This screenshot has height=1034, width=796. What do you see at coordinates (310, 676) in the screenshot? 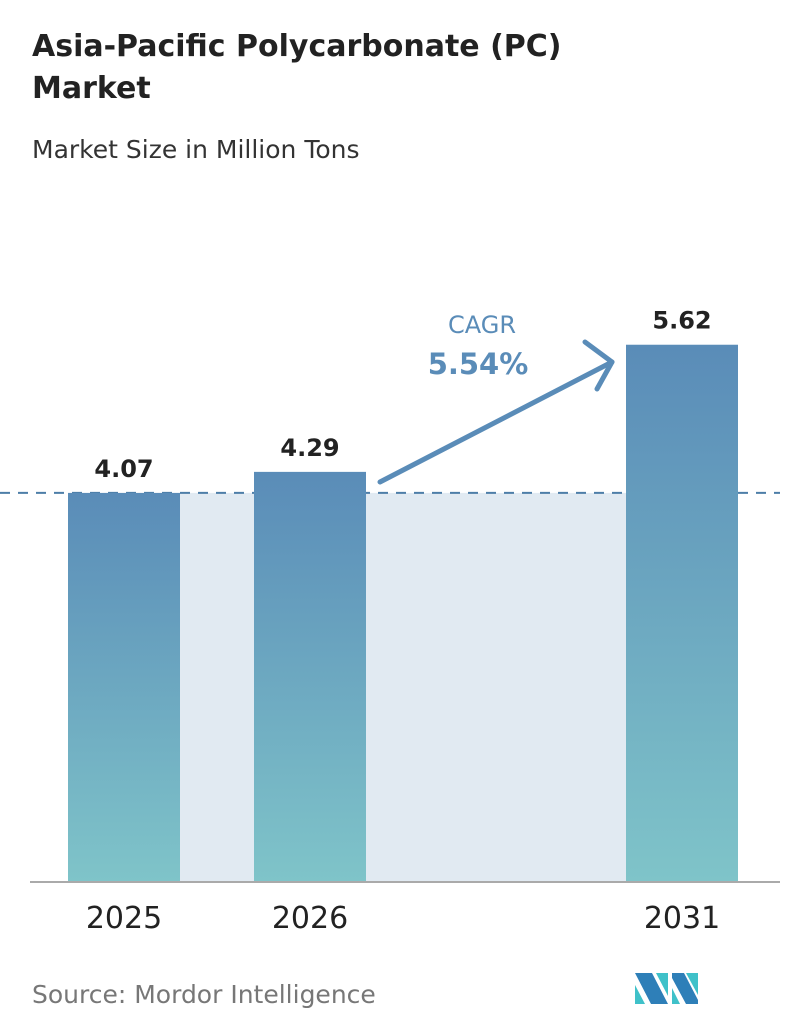
I see `bar-2026` at bounding box center [310, 676].